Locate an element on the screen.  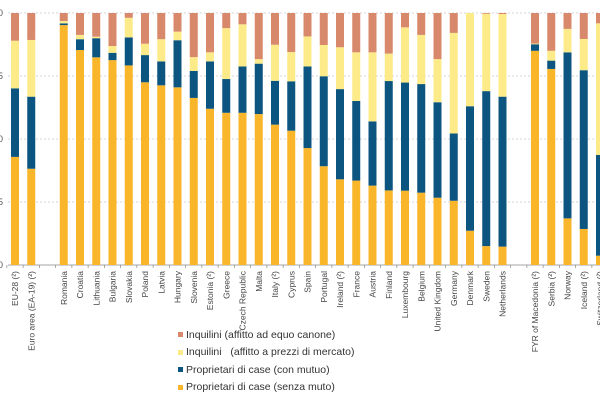
x-tick-label: Poland is located at coordinates (145, 284).